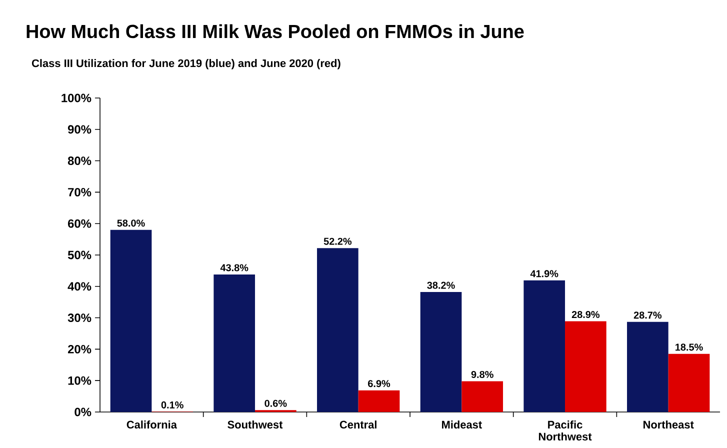 The width and height of the screenshot is (727, 448). Describe the element at coordinates (689, 347) in the screenshot. I see `data-label: 18.5%` at that location.